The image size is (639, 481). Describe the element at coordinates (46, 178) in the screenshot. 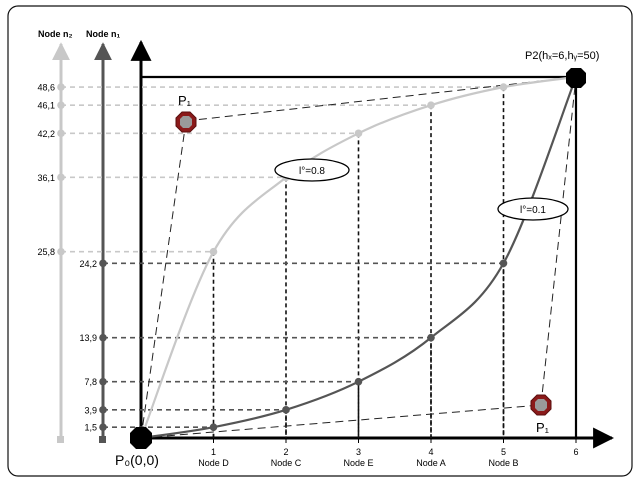

I see `side-tick-label: 36,1` at that location.